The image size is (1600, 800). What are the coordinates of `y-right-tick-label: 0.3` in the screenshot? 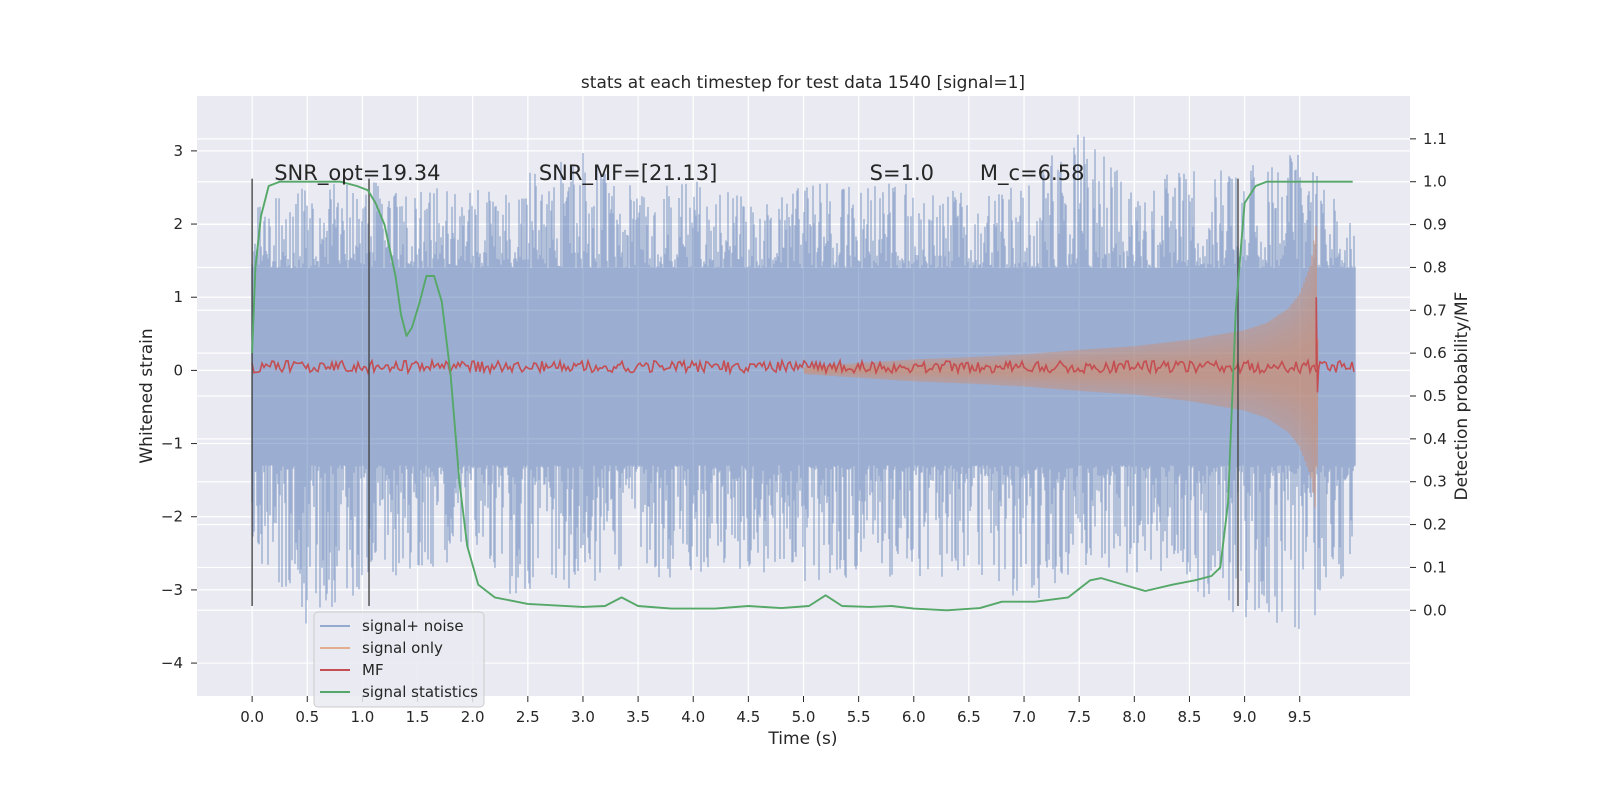 It's located at (1435, 482).